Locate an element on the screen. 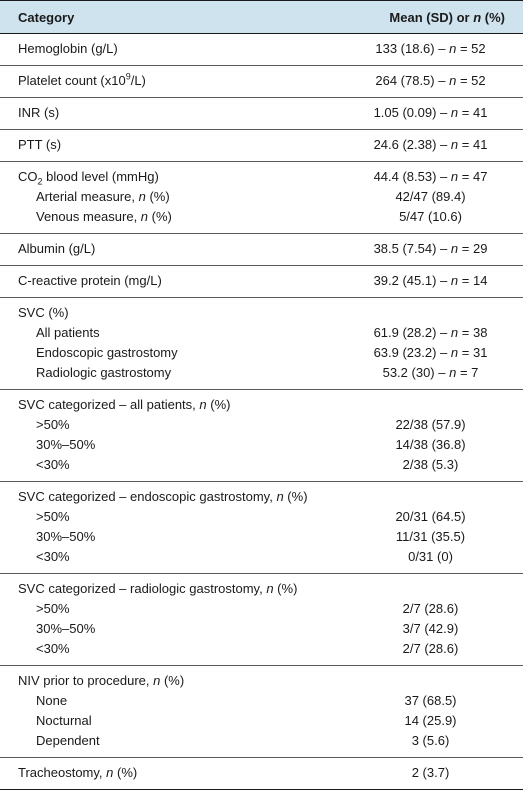 The image size is (523, 790). row-label: C-reactive protein (mg/L) is located at coordinates (169, 281).